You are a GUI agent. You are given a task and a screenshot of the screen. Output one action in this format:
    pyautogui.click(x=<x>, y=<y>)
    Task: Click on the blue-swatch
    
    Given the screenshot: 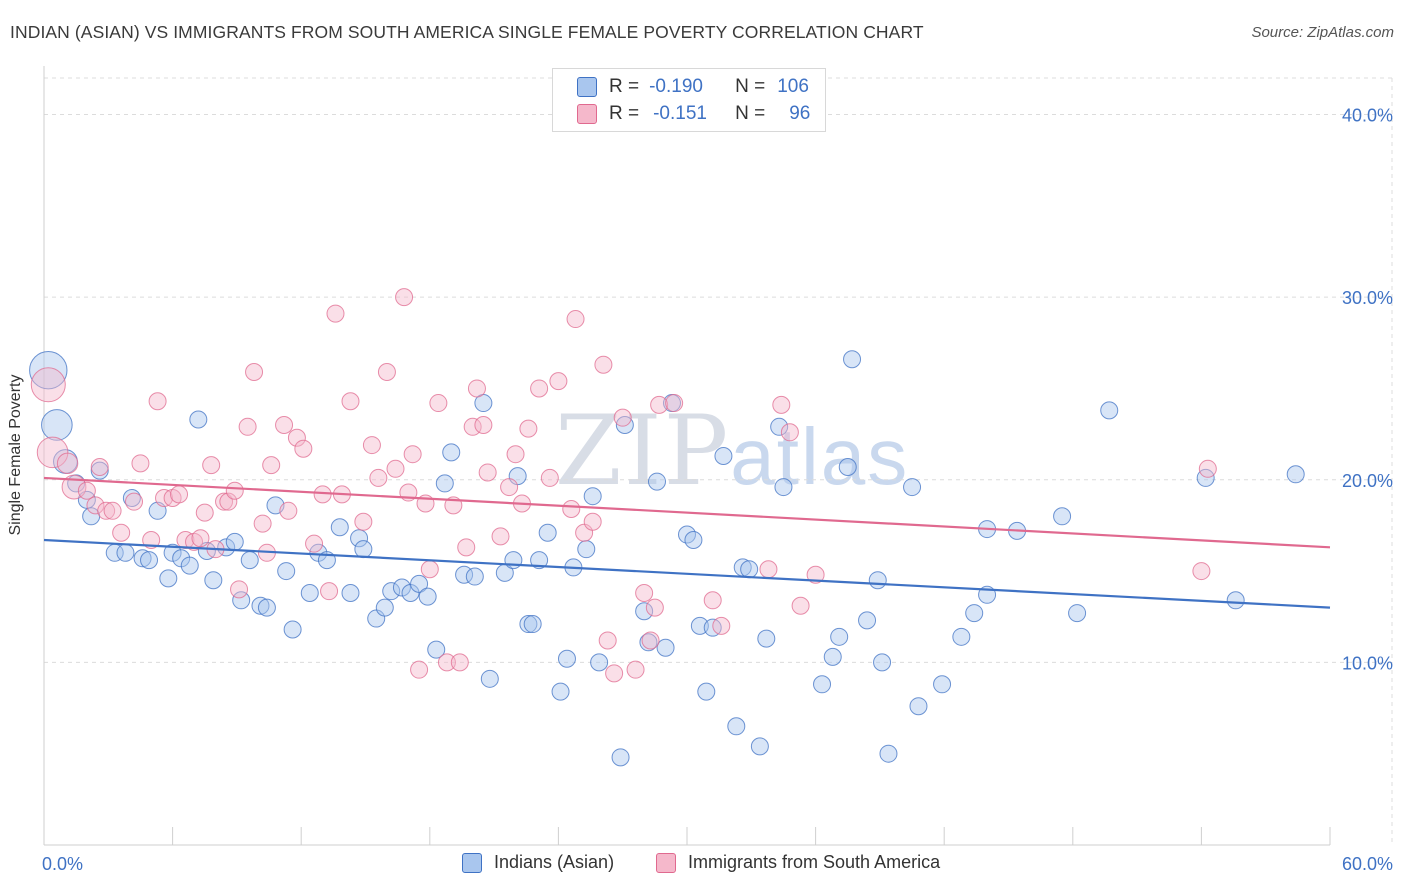 What is the action you would take?
    pyautogui.click(x=587, y=87)
    